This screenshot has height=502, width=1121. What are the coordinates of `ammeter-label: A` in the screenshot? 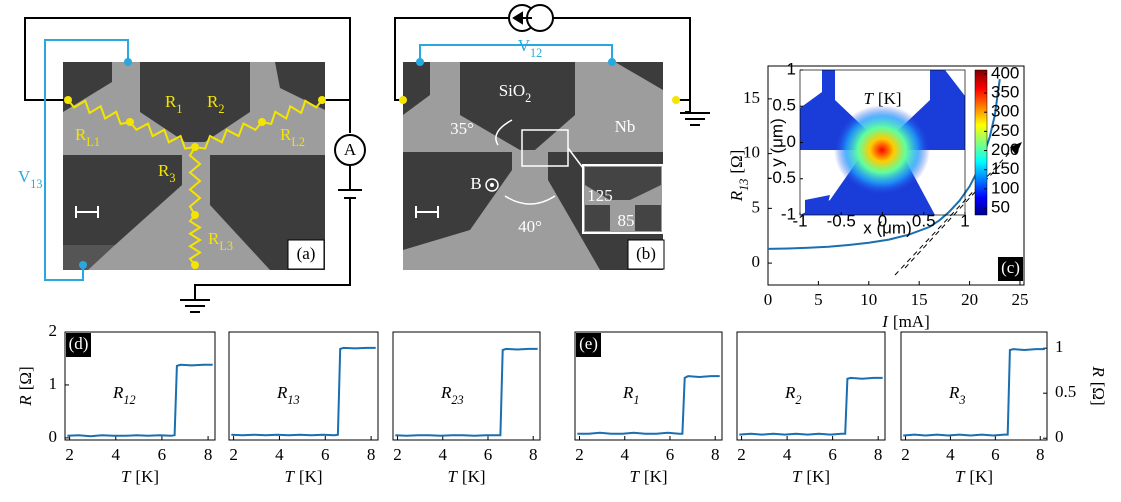 It's located at (350, 149).